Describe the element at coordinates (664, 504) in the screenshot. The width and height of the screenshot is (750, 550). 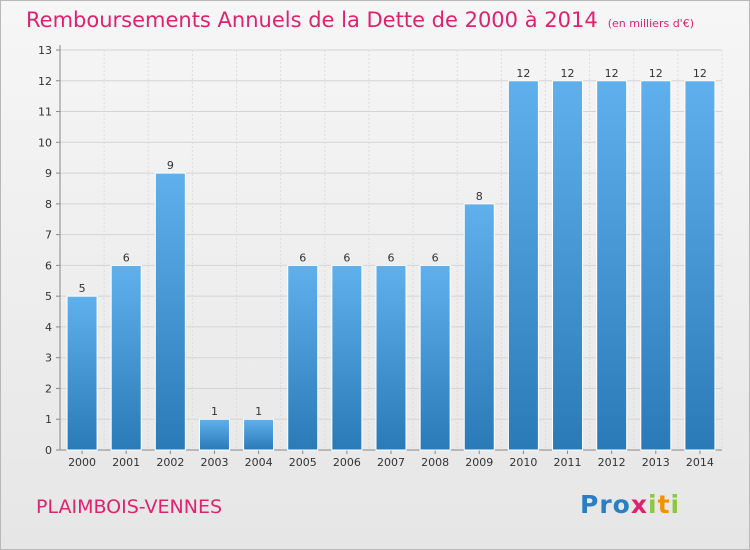
I see `logo-letter: t` at that location.